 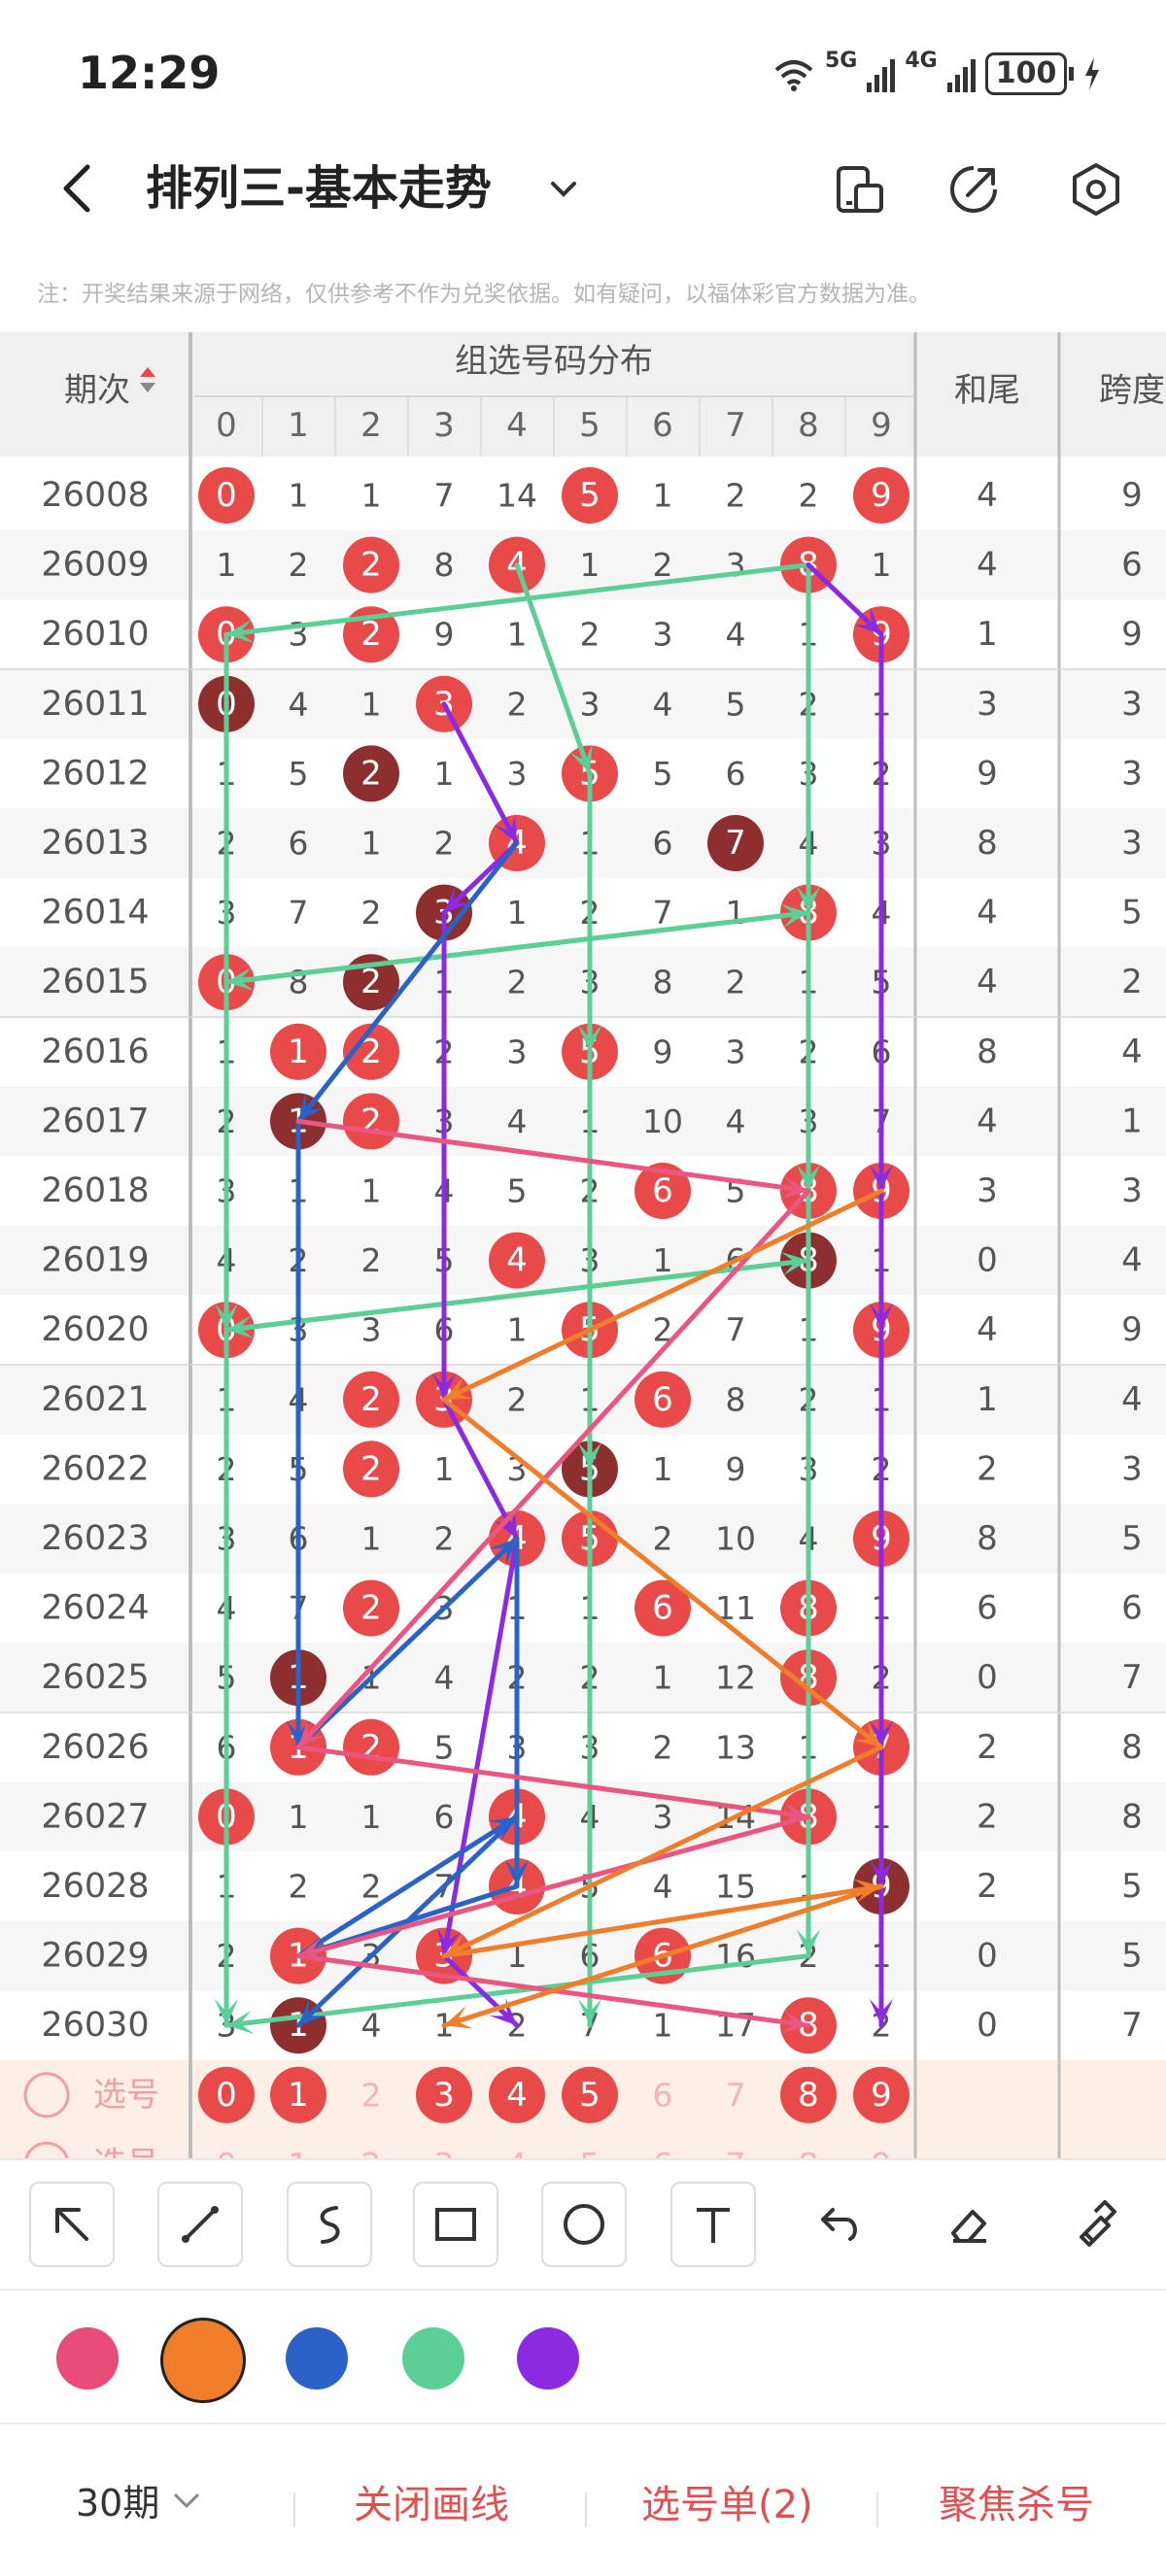 What do you see at coordinates (987, 1329) in the screenshot?
I see `sum-tail-cell: 4` at bounding box center [987, 1329].